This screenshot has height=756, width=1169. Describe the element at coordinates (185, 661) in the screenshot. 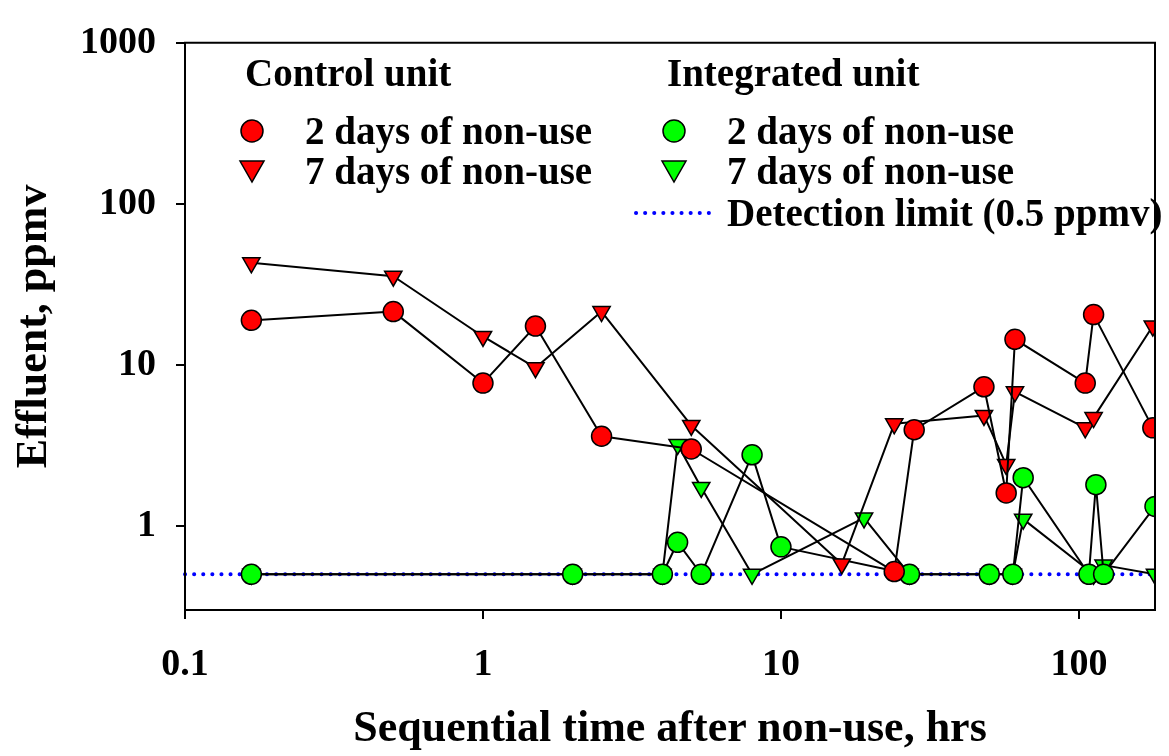

I see `x-tick-label: 0.1` at that location.